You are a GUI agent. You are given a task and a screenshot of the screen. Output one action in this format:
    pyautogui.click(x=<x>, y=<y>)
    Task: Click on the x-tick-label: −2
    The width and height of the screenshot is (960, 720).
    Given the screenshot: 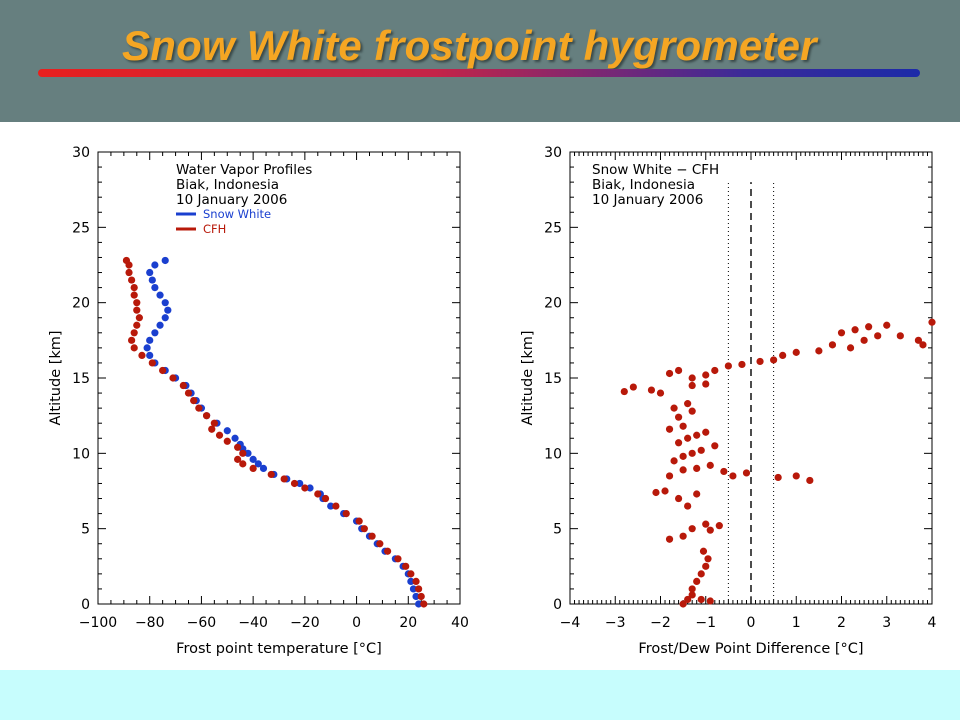 What is the action you would take?
    pyautogui.click(x=660, y=623)
    